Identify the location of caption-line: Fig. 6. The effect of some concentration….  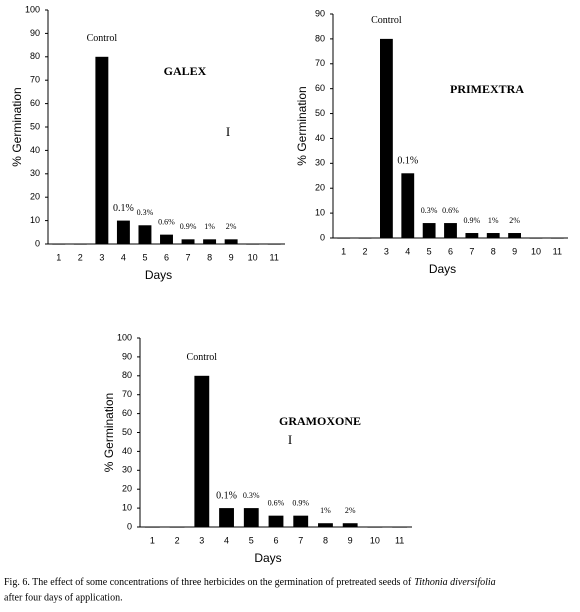
(250, 582).